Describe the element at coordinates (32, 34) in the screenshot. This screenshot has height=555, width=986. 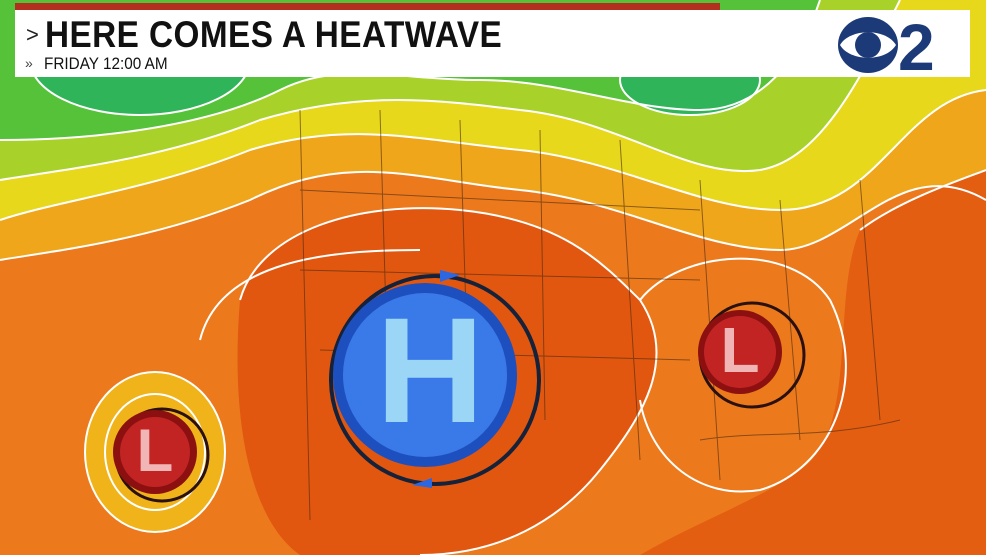
I see `chevron-right-icon: >` at that location.